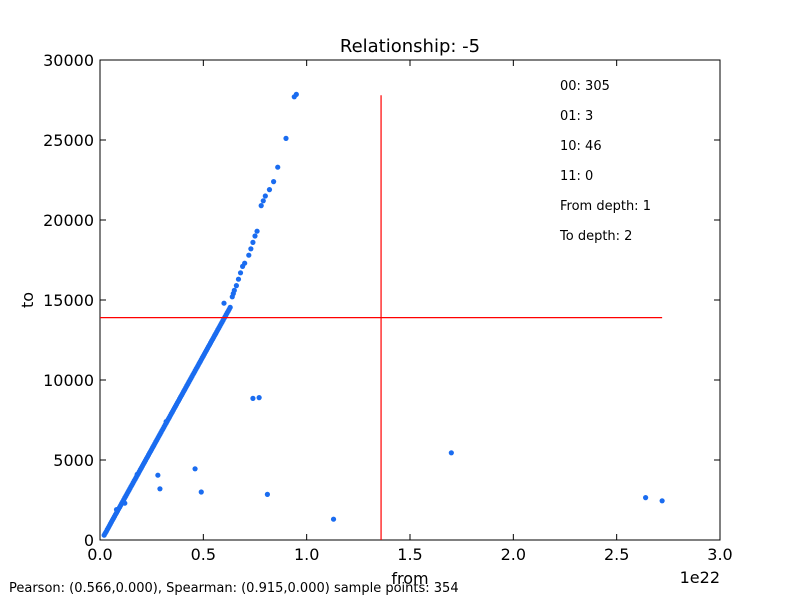  Describe the element at coordinates (99, 554) in the screenshot. I see `x-tick-label: 0.0` at that location.